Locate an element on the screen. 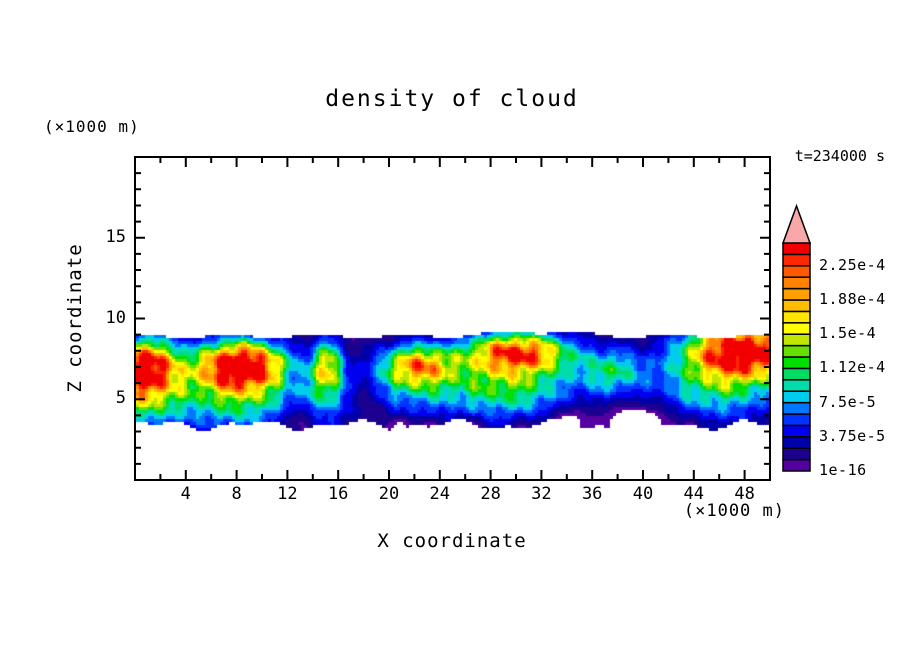  x-tick-label: 16 is located at coordinates (338, 494).